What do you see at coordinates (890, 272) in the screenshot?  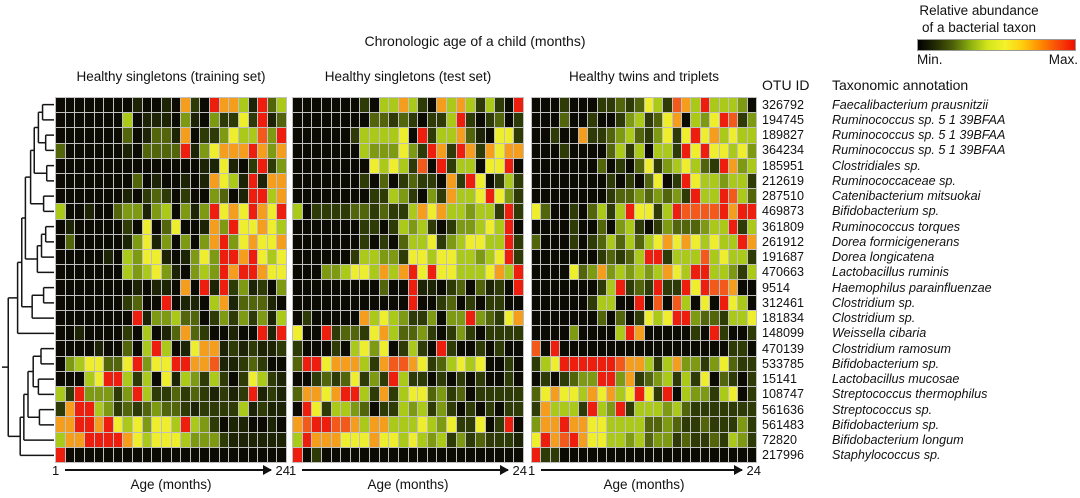 I see `otu-taxon: Lactobacillus ruminis` at bounding box center [890, 272].